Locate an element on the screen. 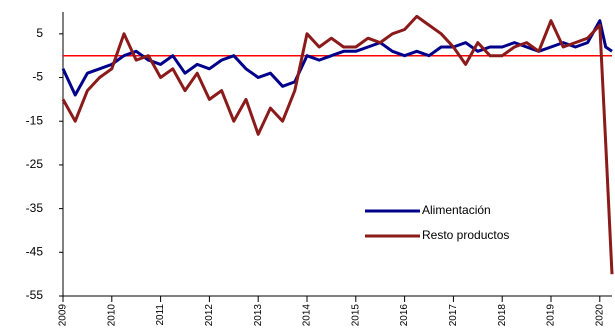 The image size is (615, 332). y-tick-label: -25 is located at coordinates (35, 164).